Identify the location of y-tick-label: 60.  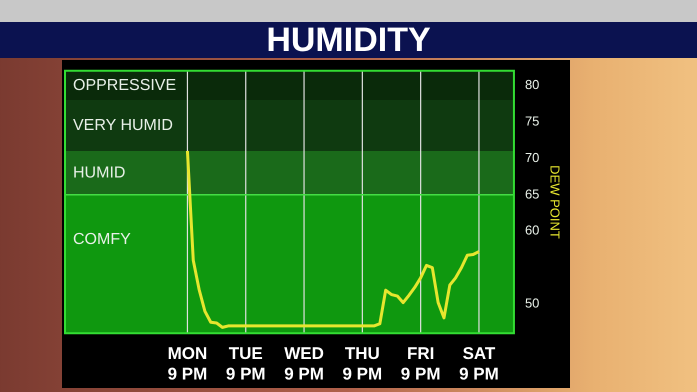
(532, 230).